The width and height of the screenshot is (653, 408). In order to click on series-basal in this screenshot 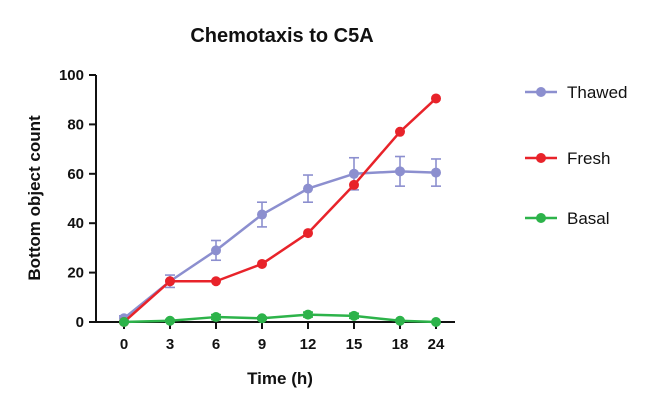, I will do `click(280, 318)`.